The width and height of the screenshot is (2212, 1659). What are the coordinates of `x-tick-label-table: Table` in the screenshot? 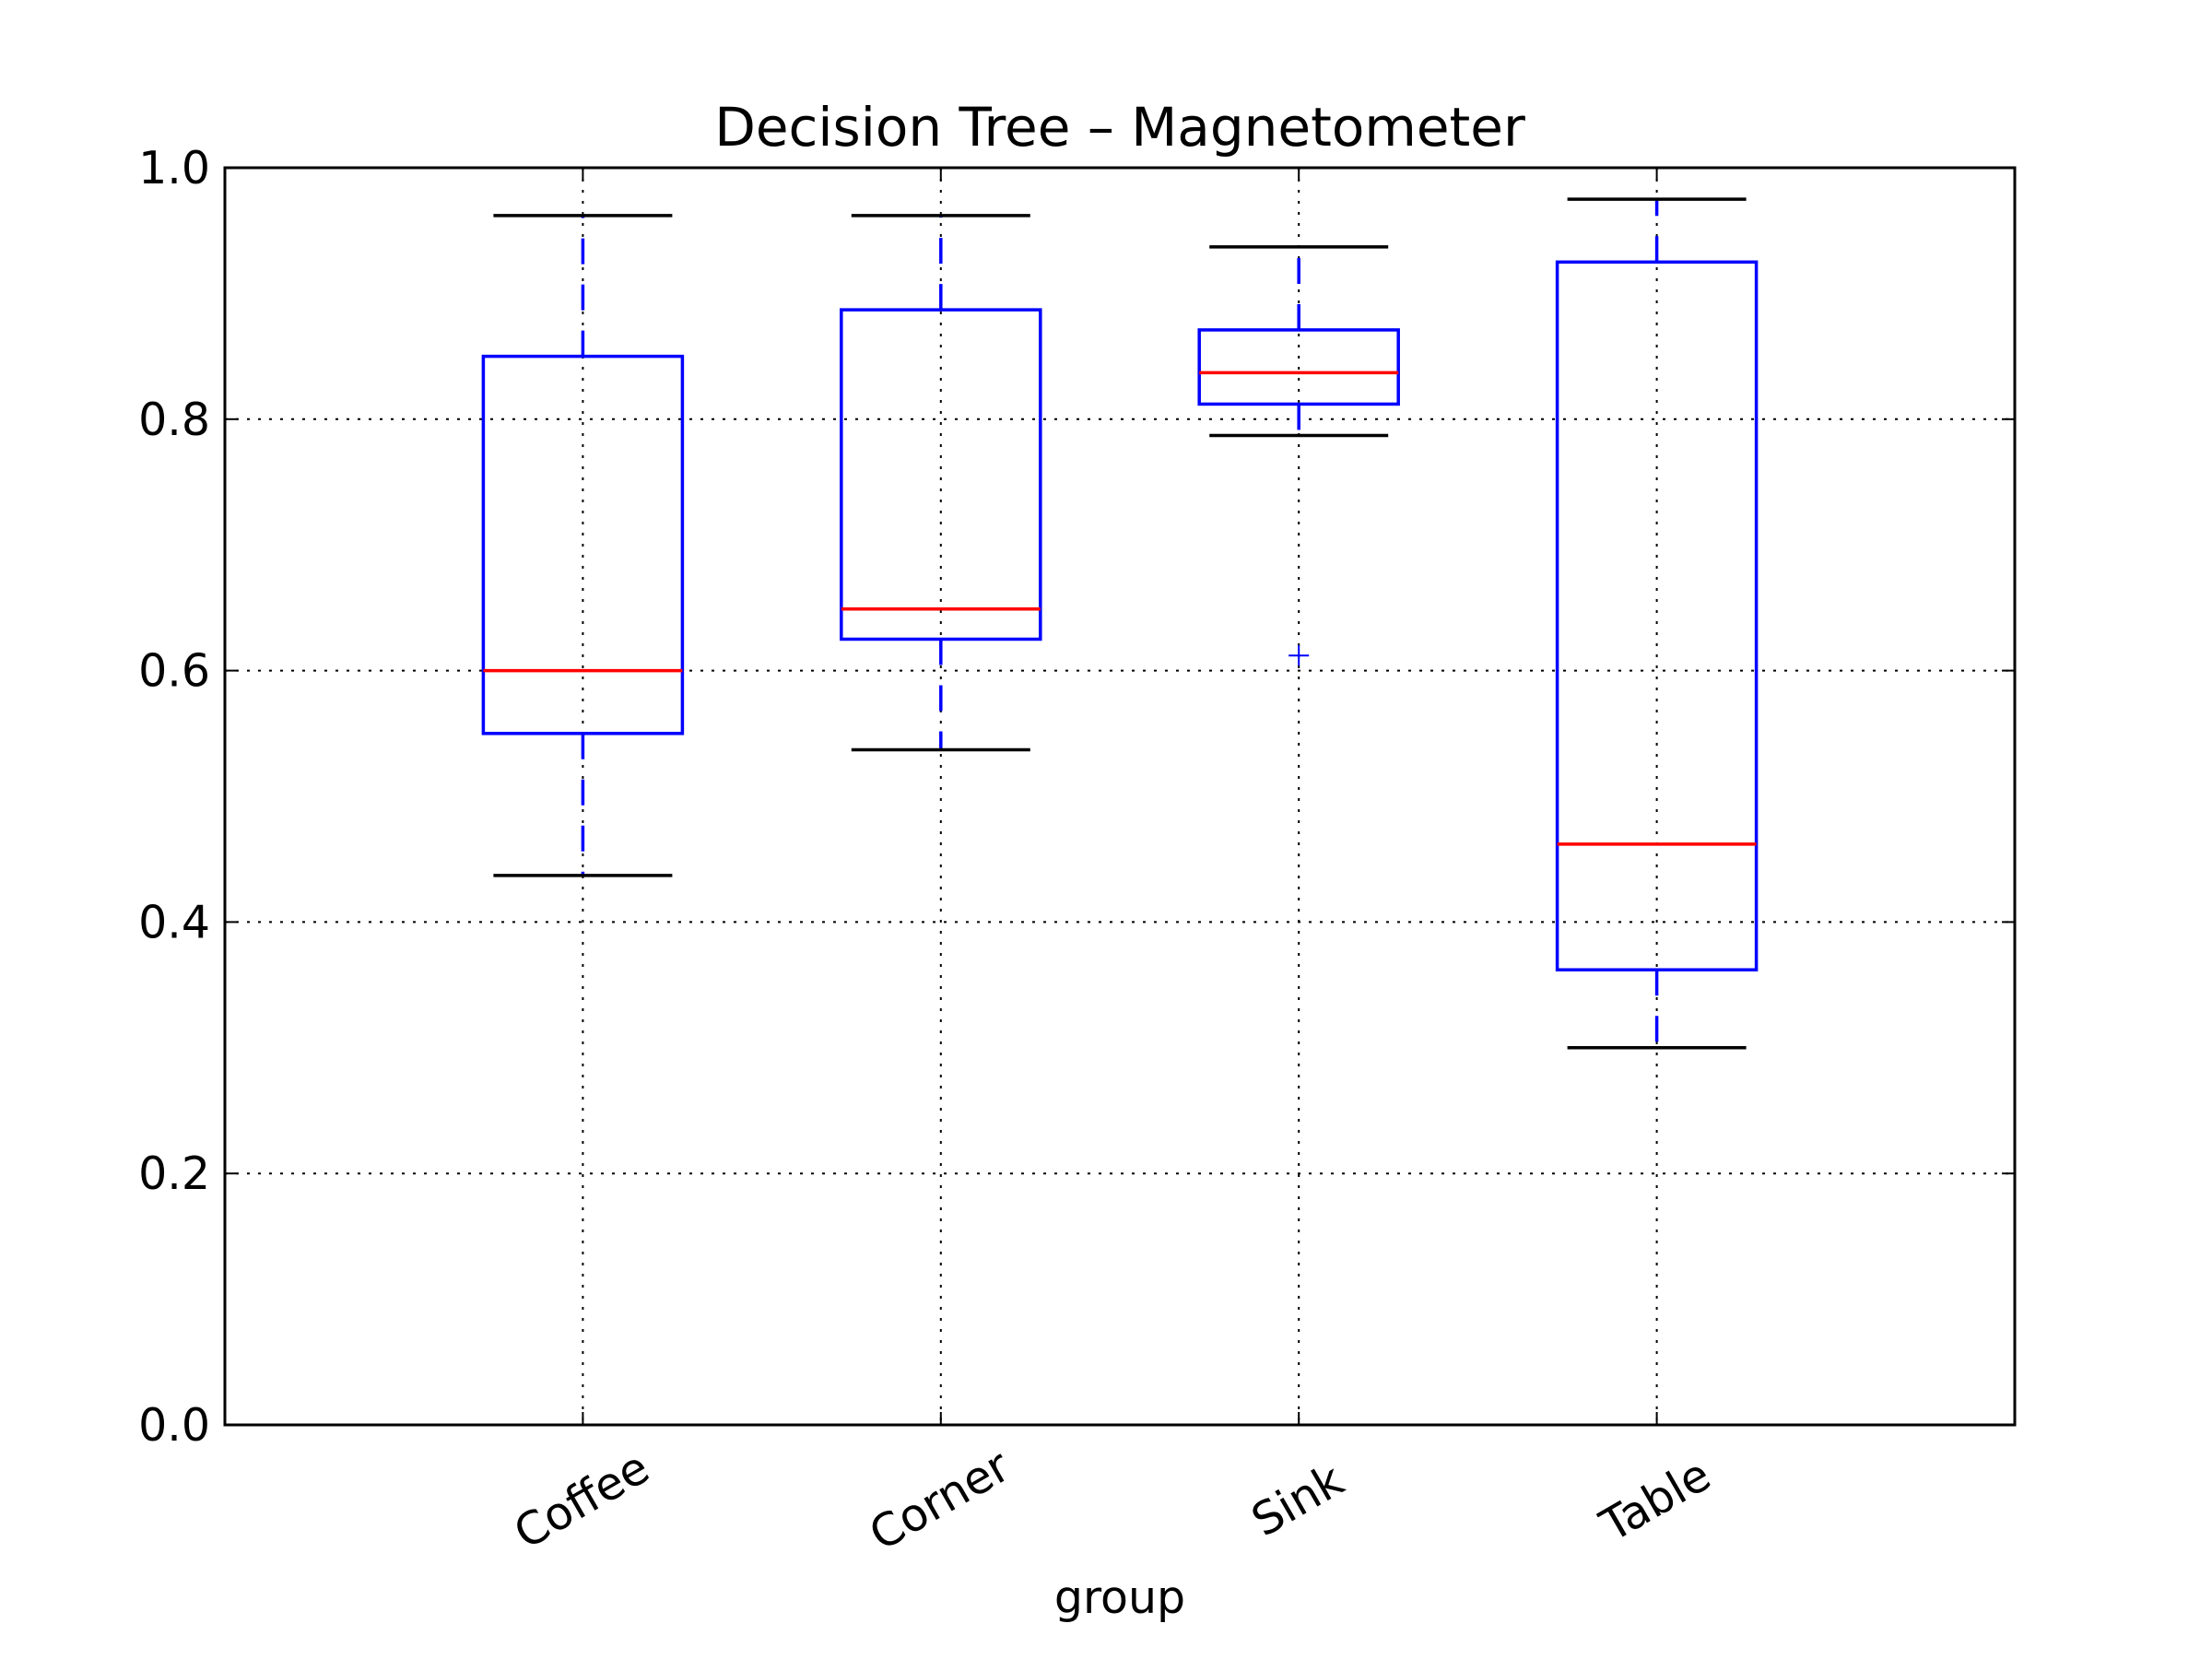 It's located at (1655, 1500).